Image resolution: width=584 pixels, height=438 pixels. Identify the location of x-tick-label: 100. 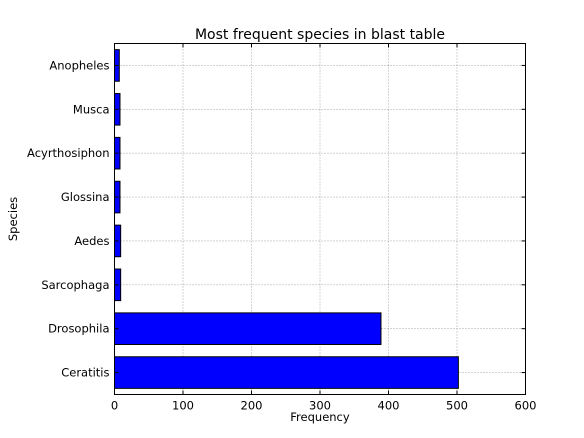
(183, 406).